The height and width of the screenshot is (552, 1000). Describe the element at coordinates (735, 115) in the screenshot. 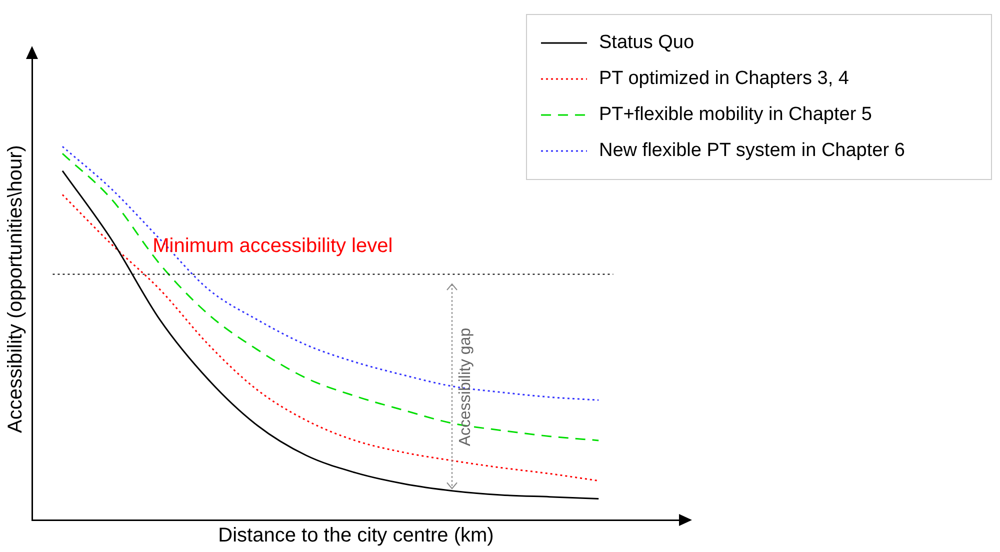

I see `legend-label: PT+flexible mobility in Chapter 5` at that location.